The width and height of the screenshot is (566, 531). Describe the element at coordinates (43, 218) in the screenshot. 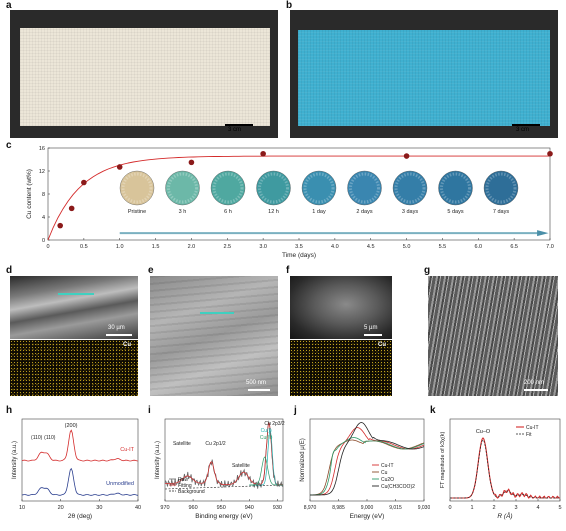

I see `y-tick-label-c: 4` at that location.